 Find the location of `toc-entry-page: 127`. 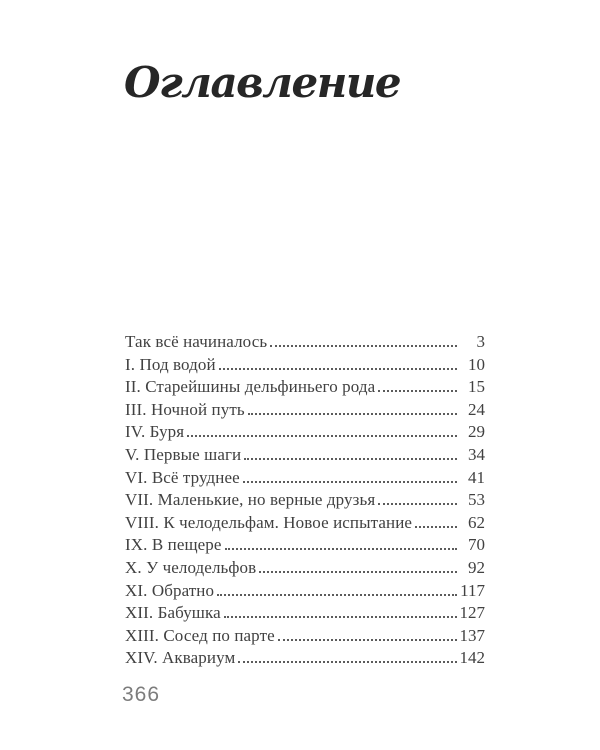

toc-entry-page: 127 is located at coordinates (472, 613).